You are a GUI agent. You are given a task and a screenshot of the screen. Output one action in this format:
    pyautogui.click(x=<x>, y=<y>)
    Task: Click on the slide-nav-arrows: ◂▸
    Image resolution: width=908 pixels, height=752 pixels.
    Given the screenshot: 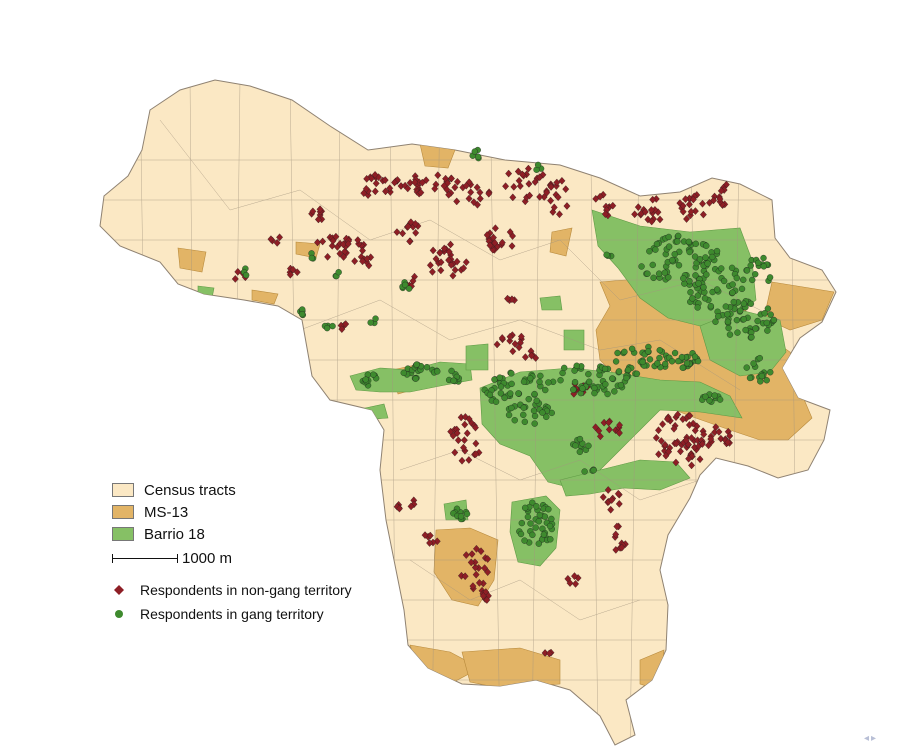 What is the action you would take?
    pyautogui.click(x=871, y=738)
    